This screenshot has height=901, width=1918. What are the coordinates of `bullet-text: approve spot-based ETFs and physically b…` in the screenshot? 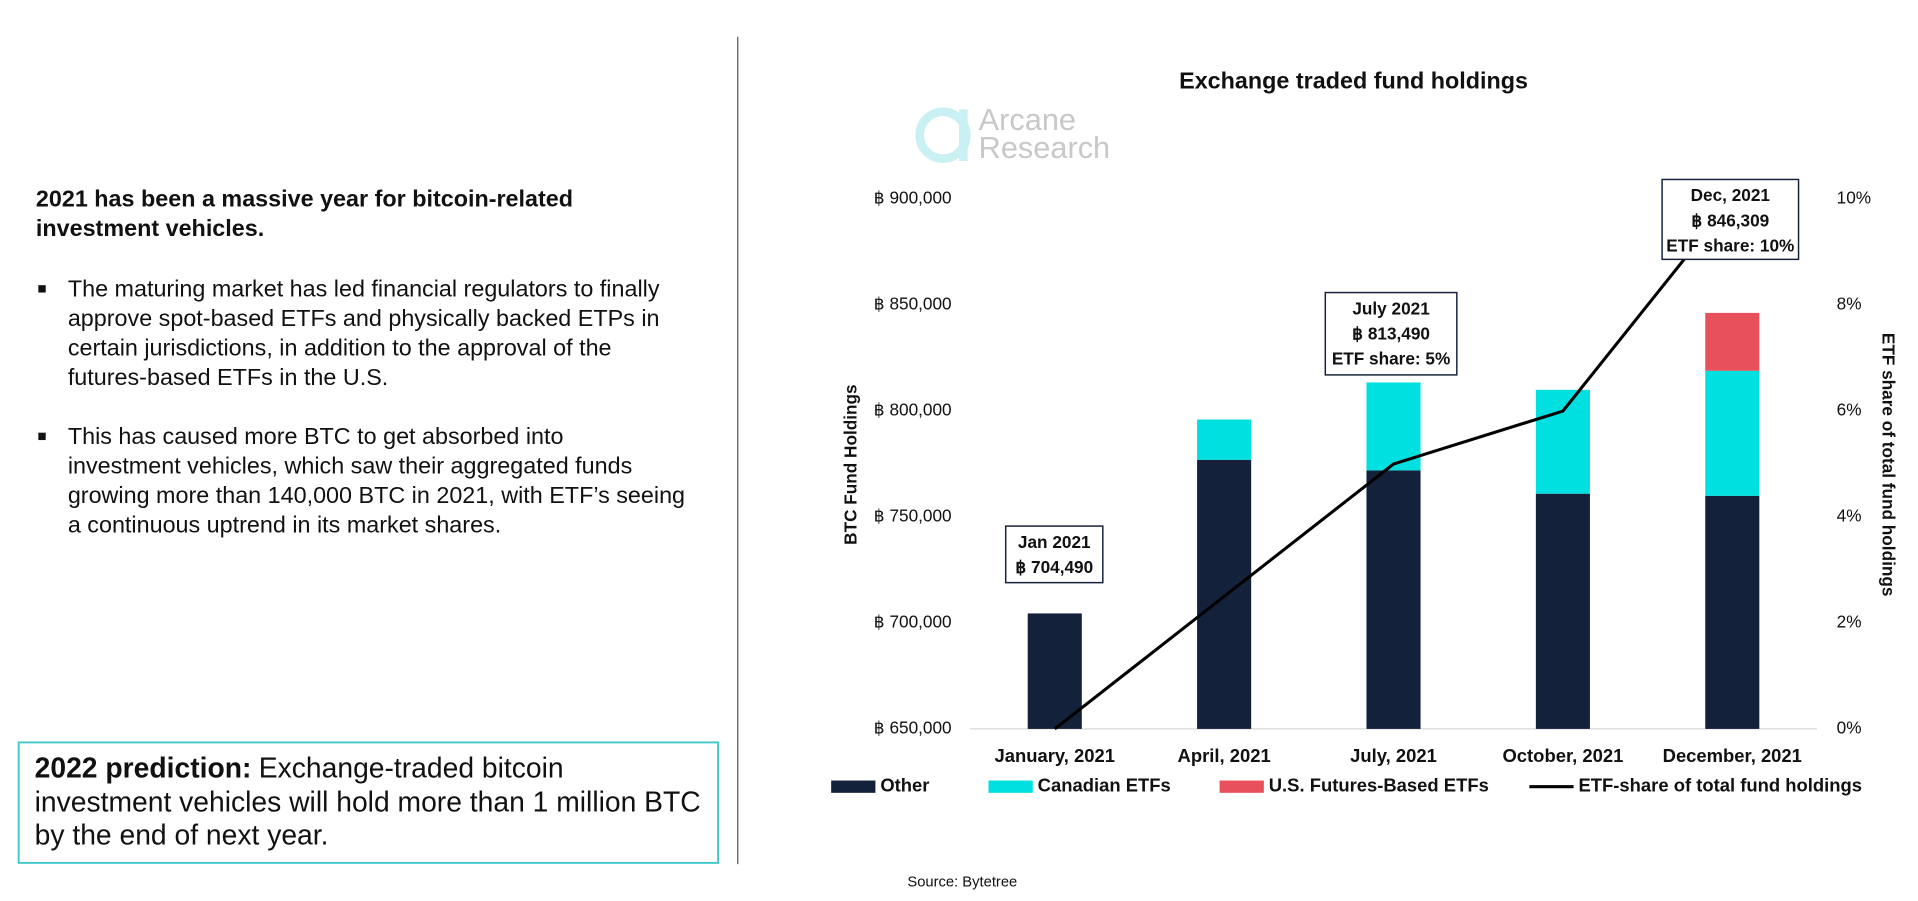 It's located at (364, 318).